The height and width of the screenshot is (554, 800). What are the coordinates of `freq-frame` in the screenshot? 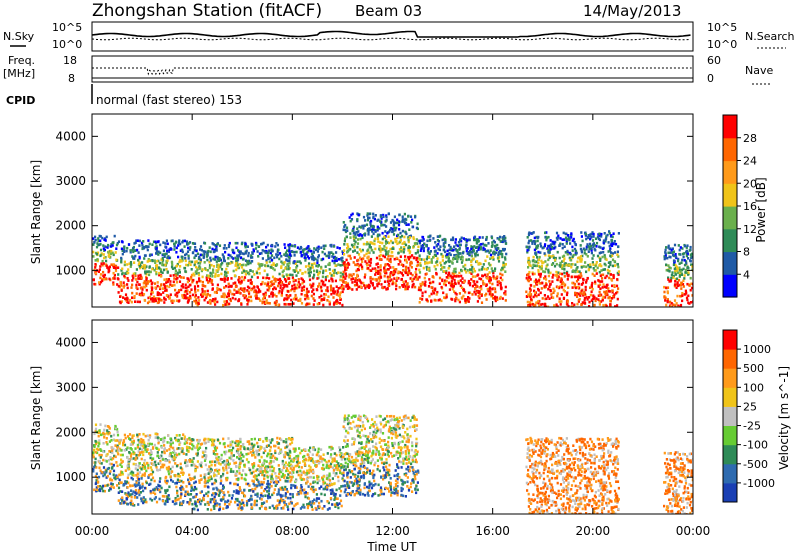 It's located at (392, 69).